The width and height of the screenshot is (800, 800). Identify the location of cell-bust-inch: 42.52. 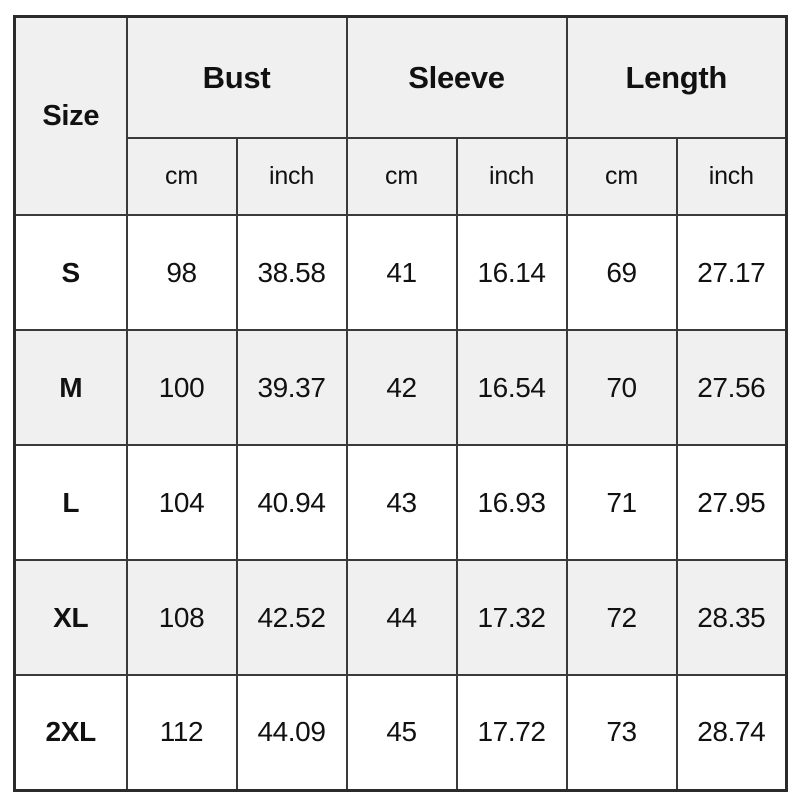
(291, 617).